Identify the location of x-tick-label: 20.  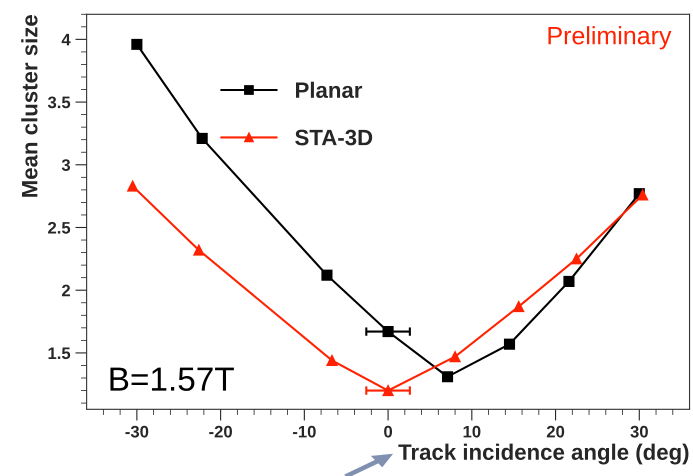
(555, 432).